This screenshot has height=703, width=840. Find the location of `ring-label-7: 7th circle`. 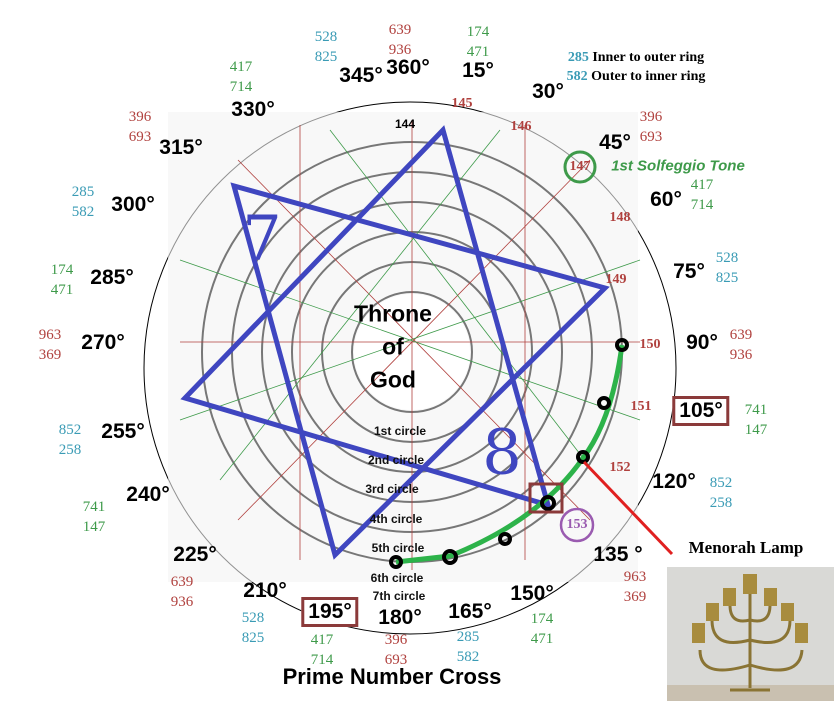

ring-label-7: 7th circle is located at coordinates (399, 596).